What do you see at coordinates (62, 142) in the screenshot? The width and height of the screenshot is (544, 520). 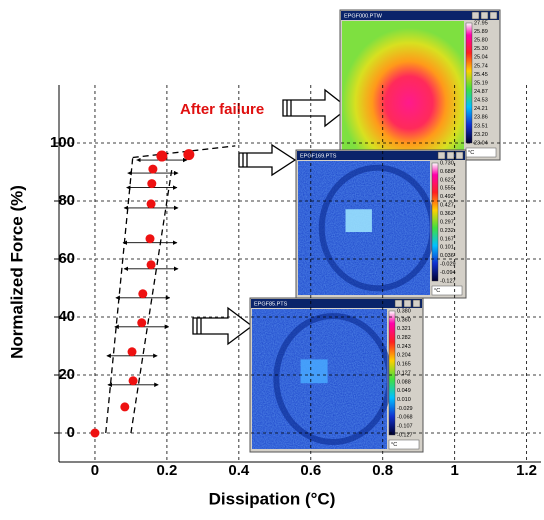 I see `y-tick-label: 100` at bounding box center [62, 142].